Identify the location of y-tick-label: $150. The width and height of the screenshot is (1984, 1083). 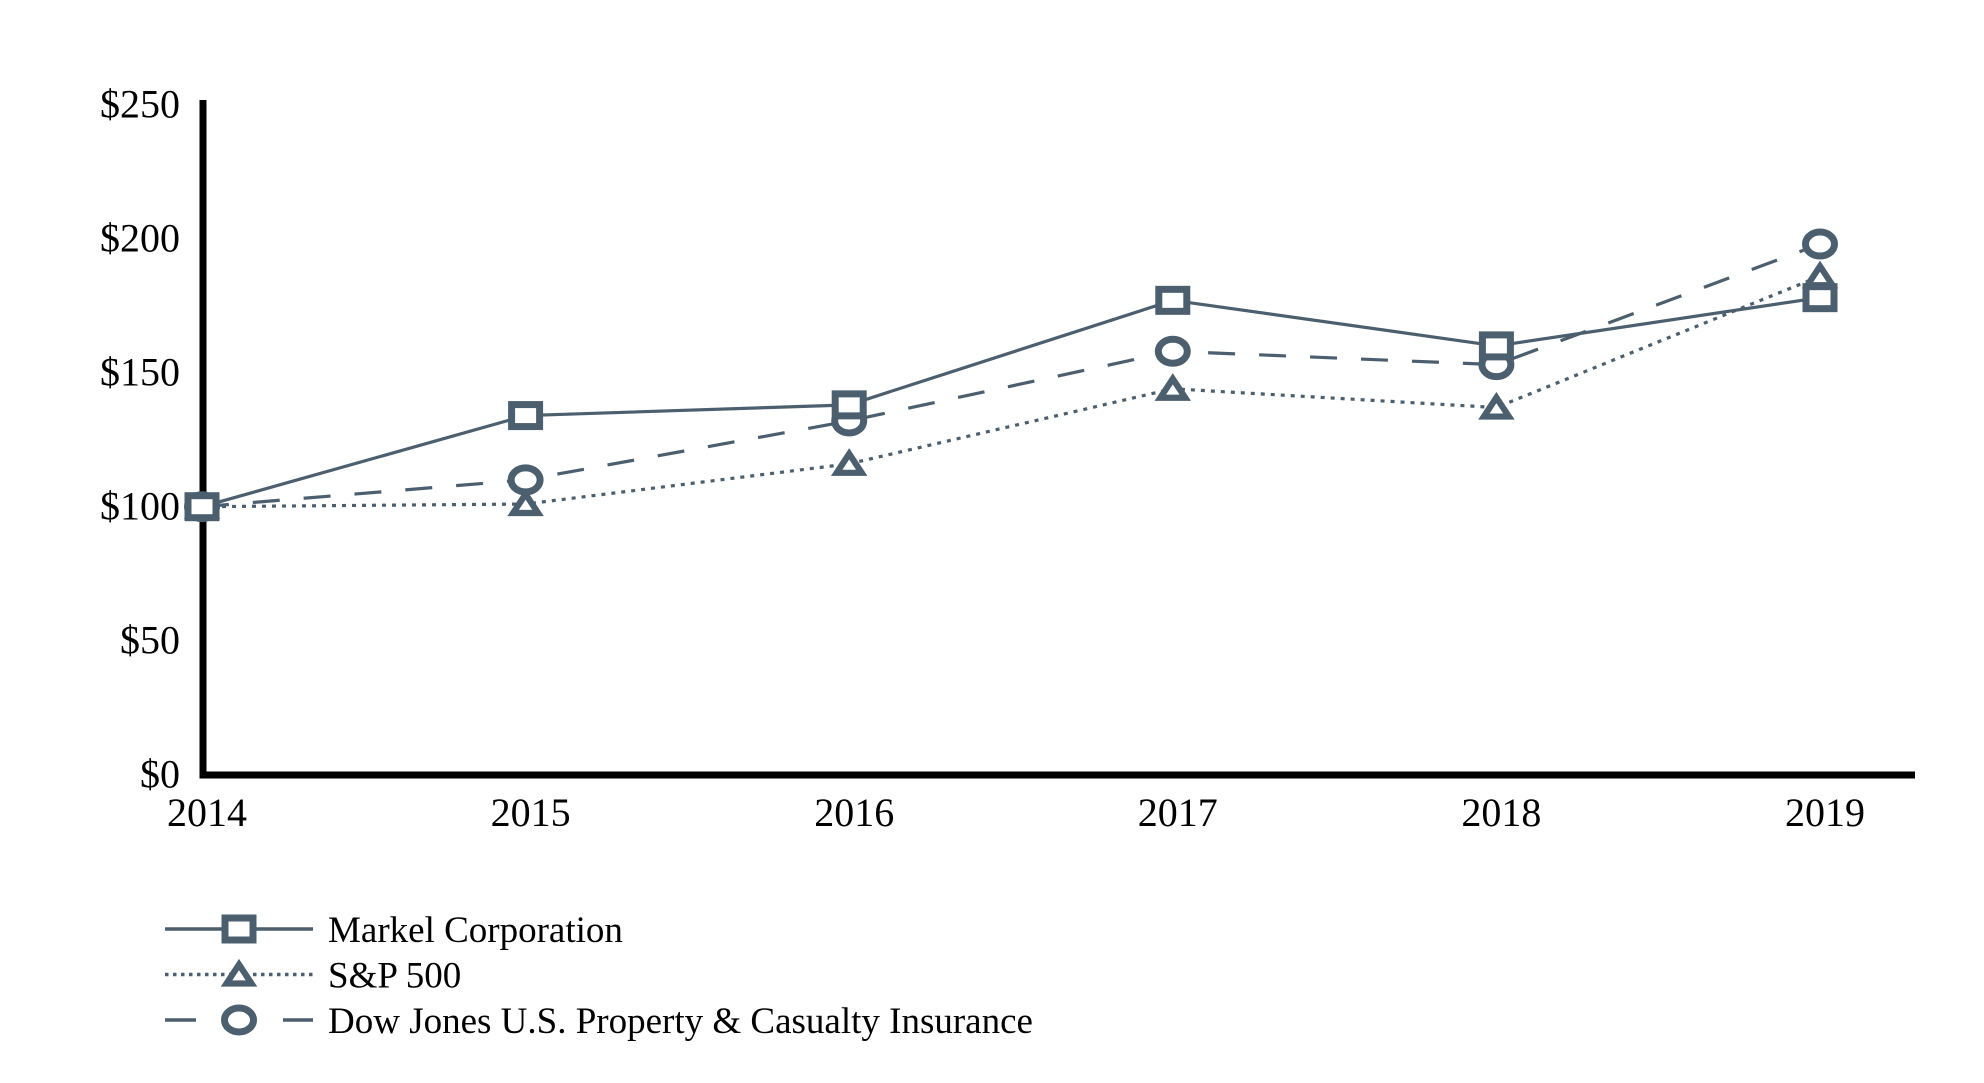
(140, 372).